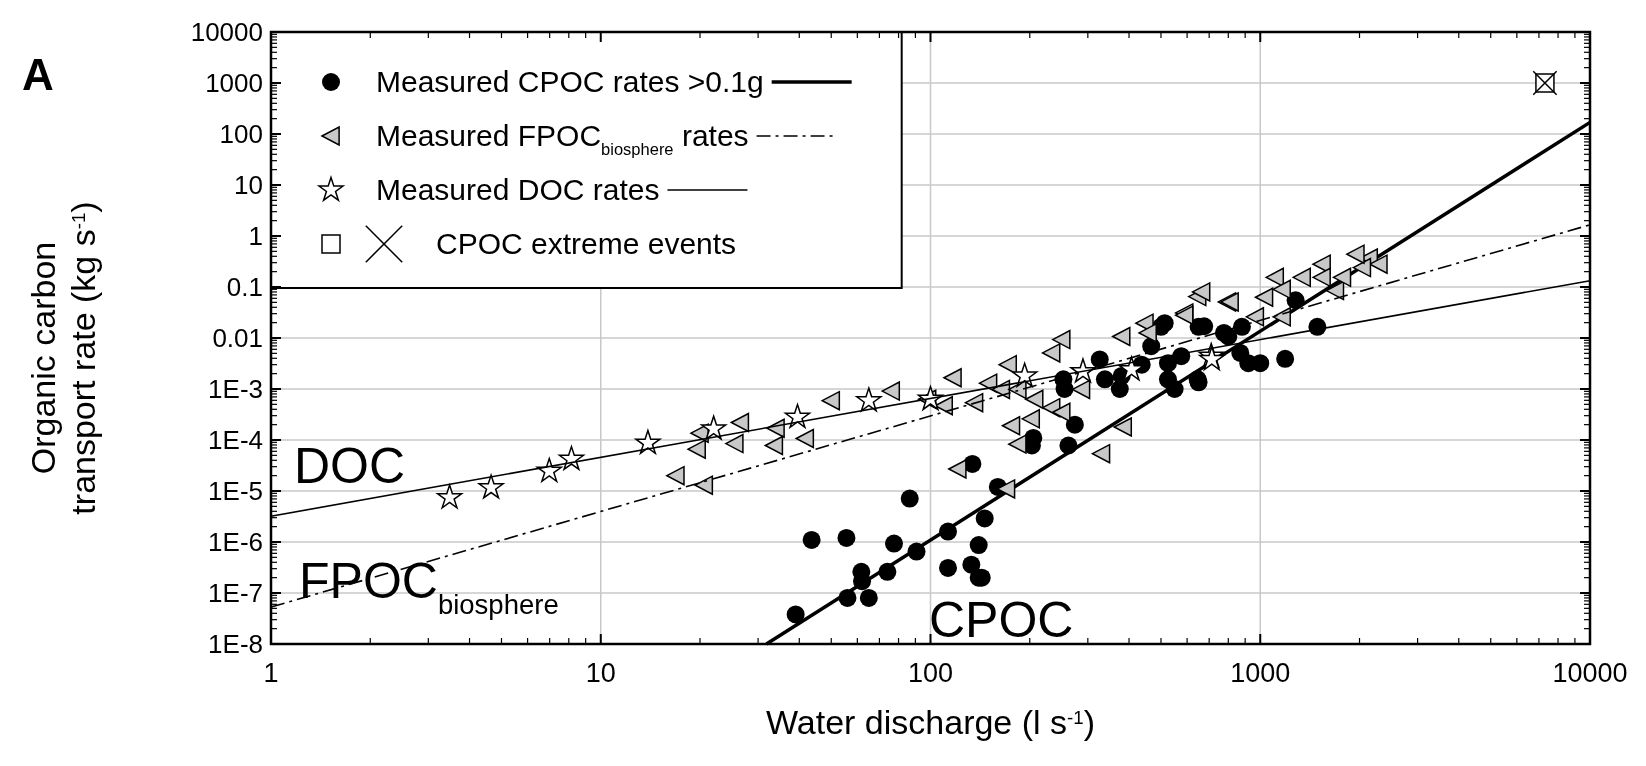 The height and width of the screenshot is (766, 1646). Describe the element at coordinates (518, 189) in the screenshot. I see `legend-label: Measured DOC rates` at that location.